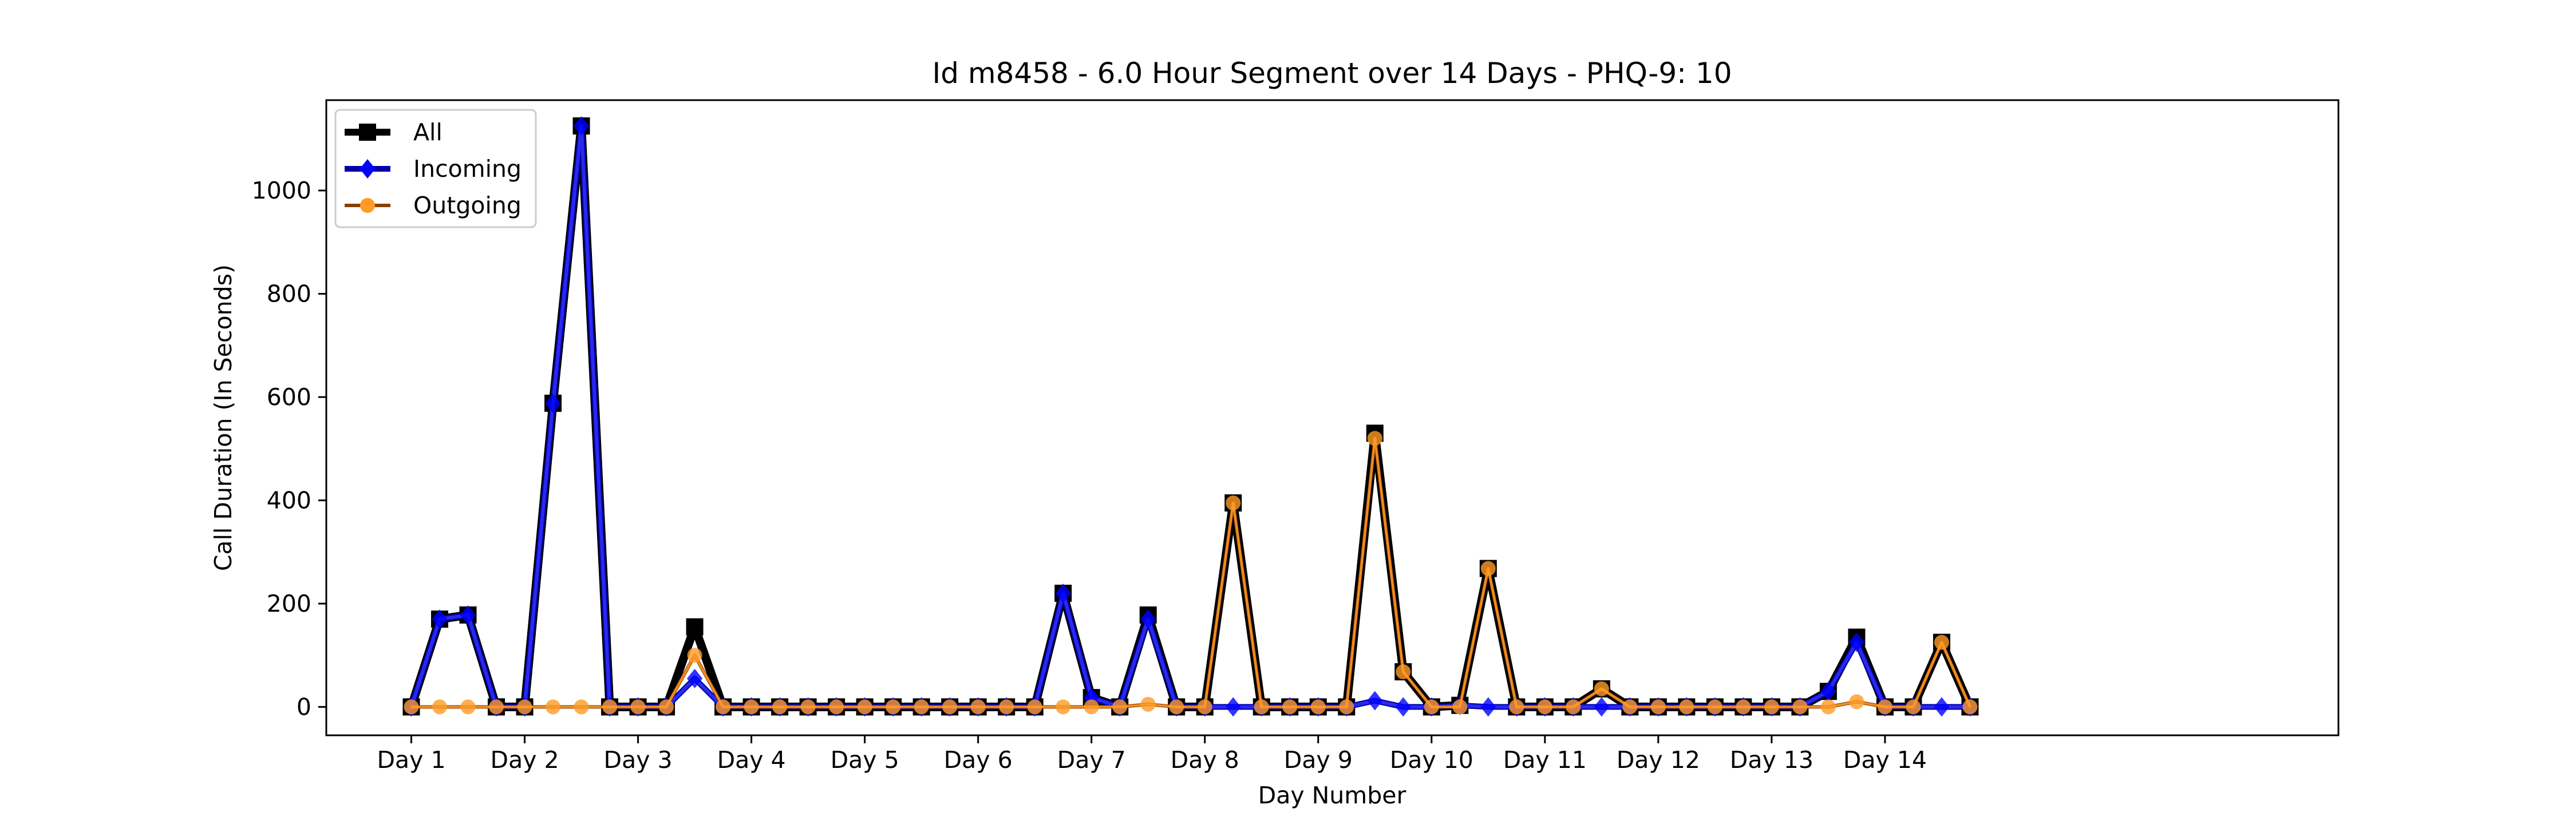 This screenshot has width=2576, height=824. What do you see at coordinates (638, 760) in the screenshot?
I see `x-tick-label: Day 3` at bounding box center [638, 760].